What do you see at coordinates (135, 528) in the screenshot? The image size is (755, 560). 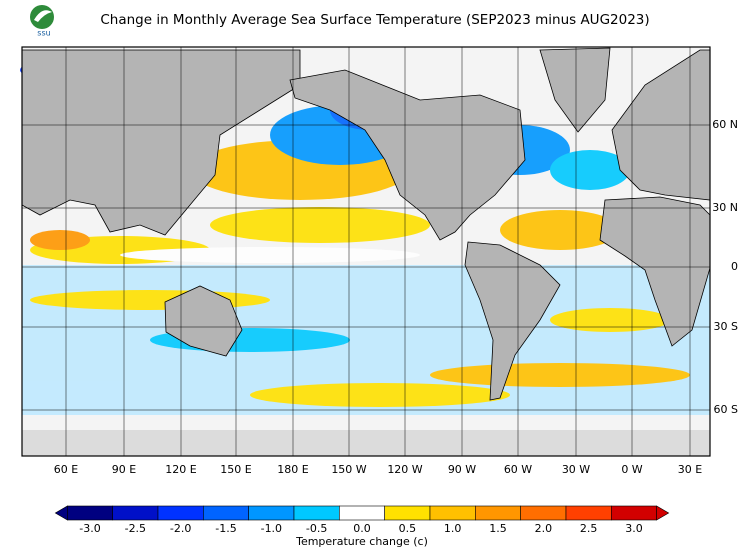 I see `colorbar-tick-label: -2.5` at bounding box center [135, 528].